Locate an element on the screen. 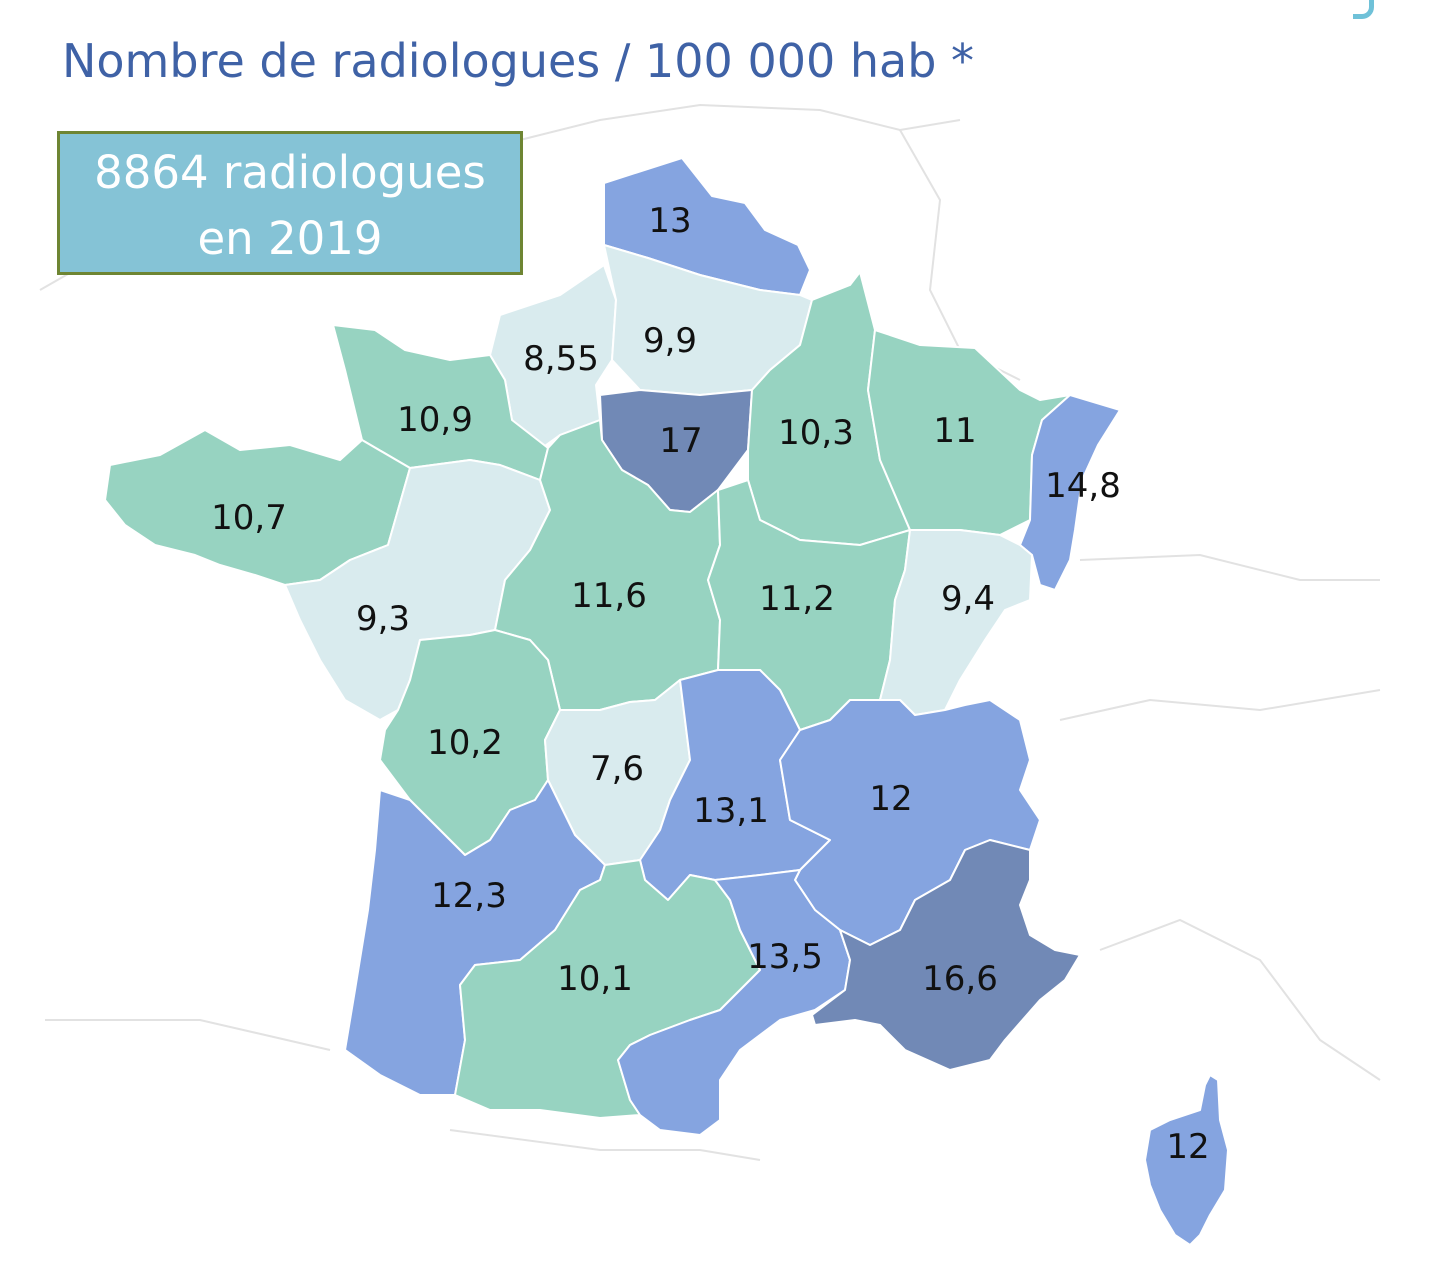  label-picardie: 9,9 is located at coordinates (670, 341).